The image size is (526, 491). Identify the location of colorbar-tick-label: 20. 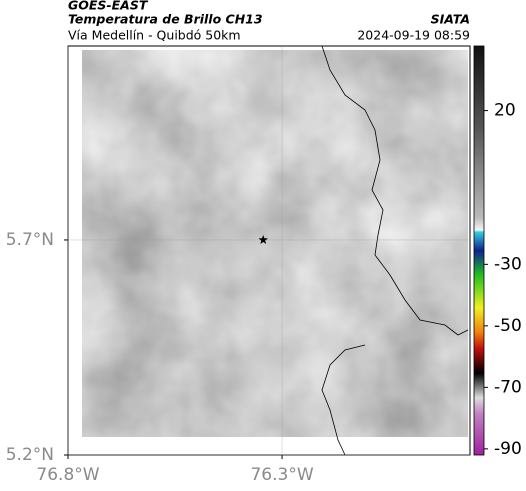
(505, 111).